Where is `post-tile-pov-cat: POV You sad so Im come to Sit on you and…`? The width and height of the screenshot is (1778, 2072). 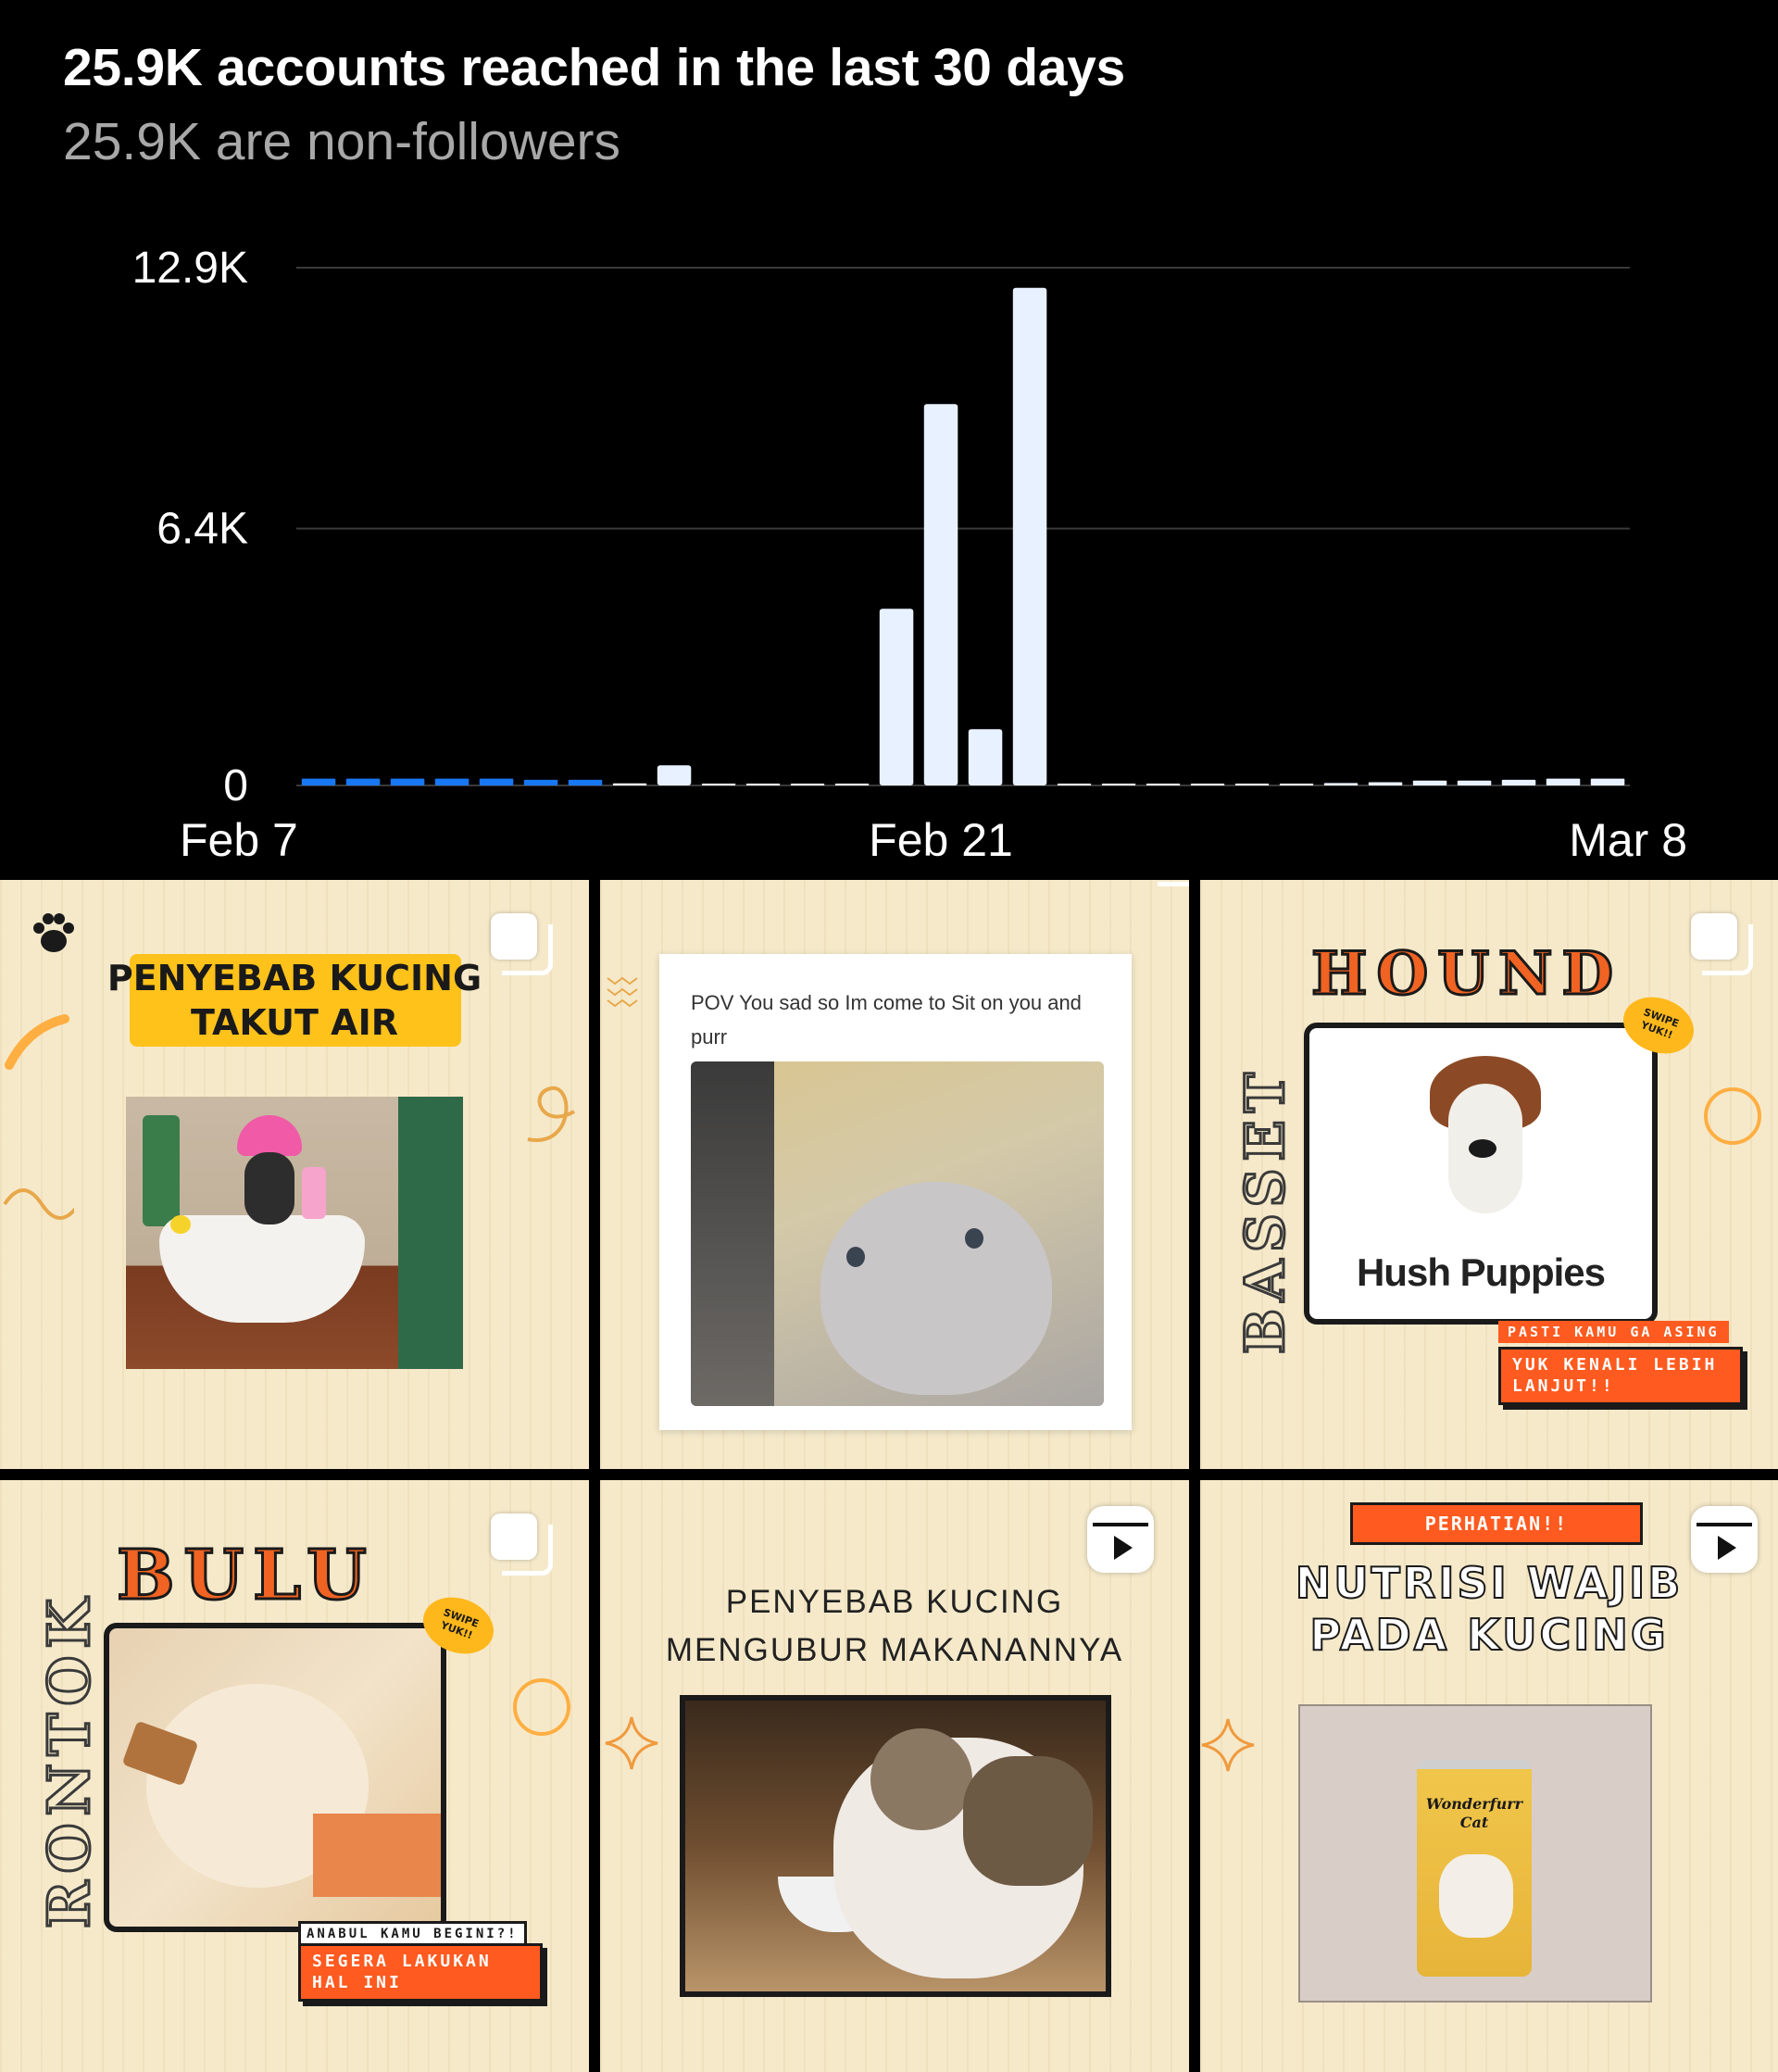
post-tile-pov-cat: POV You sad so Im come to Sit on you and… is located at coordinates (894, 1174).